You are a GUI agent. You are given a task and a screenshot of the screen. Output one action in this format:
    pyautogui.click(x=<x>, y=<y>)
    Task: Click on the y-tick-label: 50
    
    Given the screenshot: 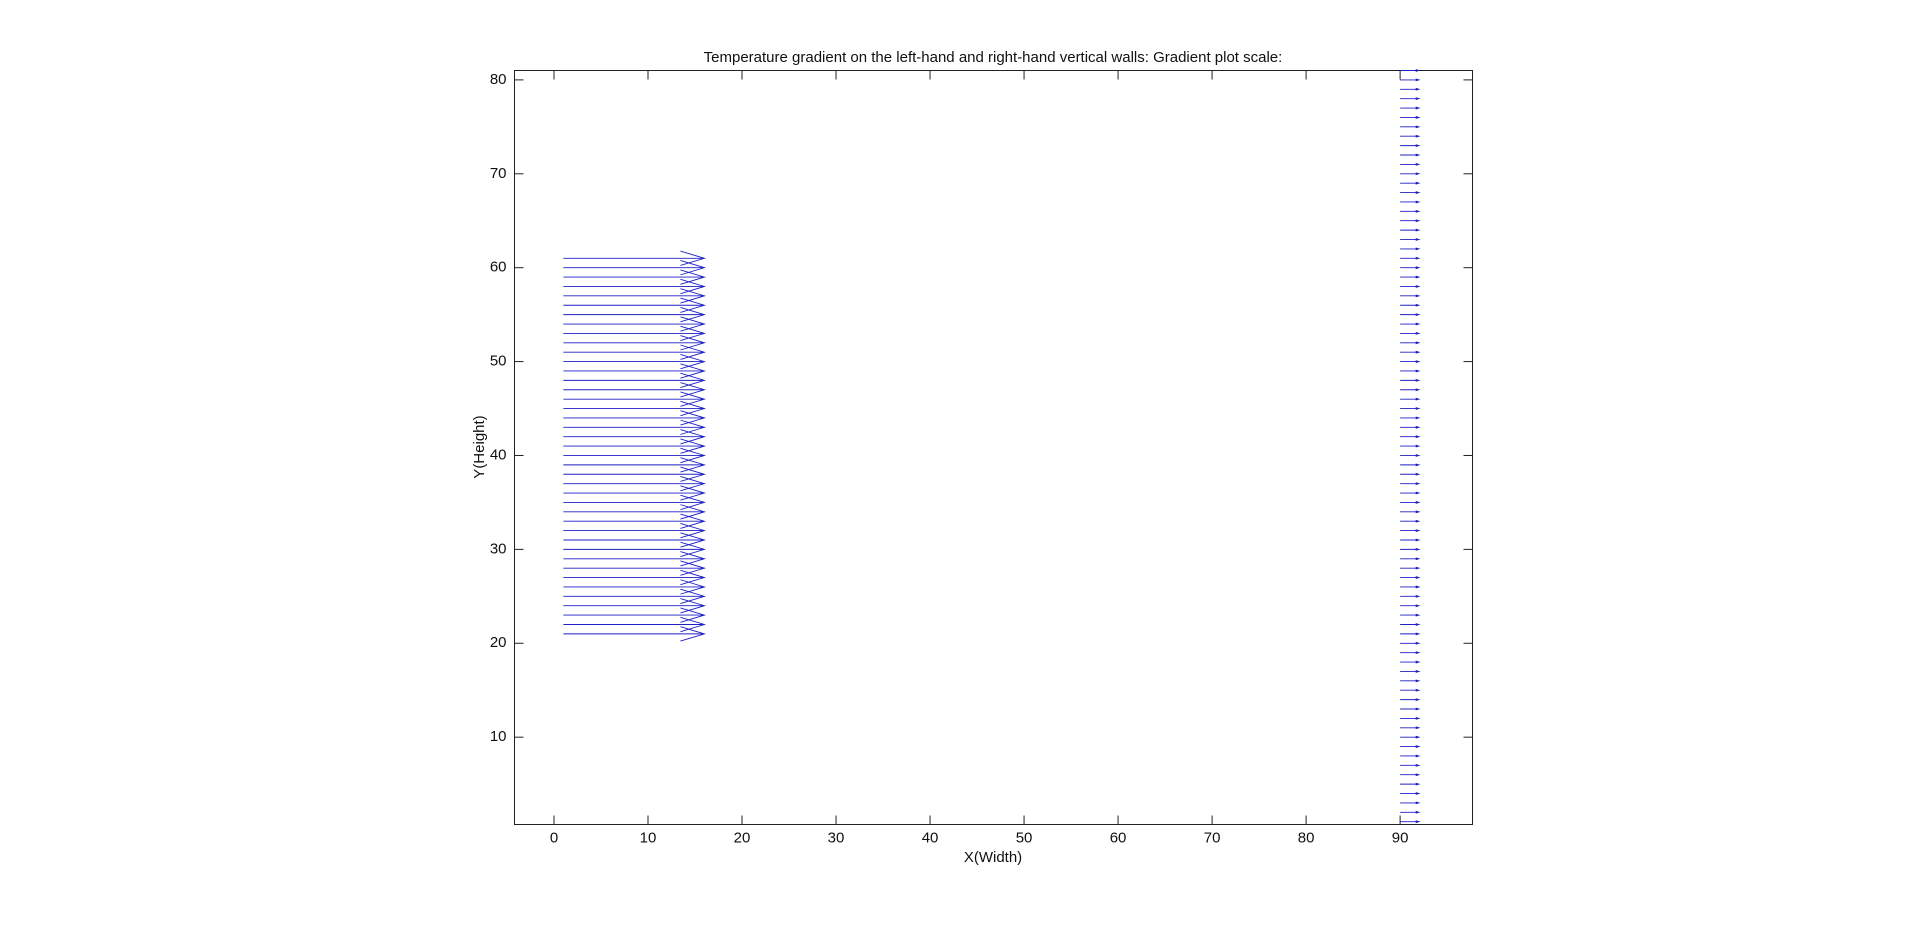 What is the action you would take?
    pyautogui.click(x=498, y=361)
    